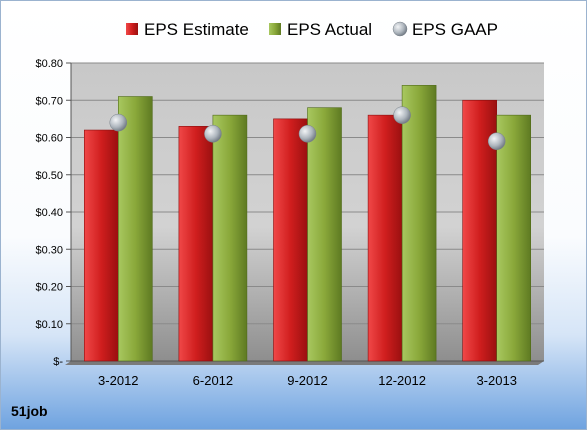 This screenshot has height=430, width=587. Describe the element at coordinates (49, 325) in the screenshot. I see `y-tick-label: $0.10` at that location.